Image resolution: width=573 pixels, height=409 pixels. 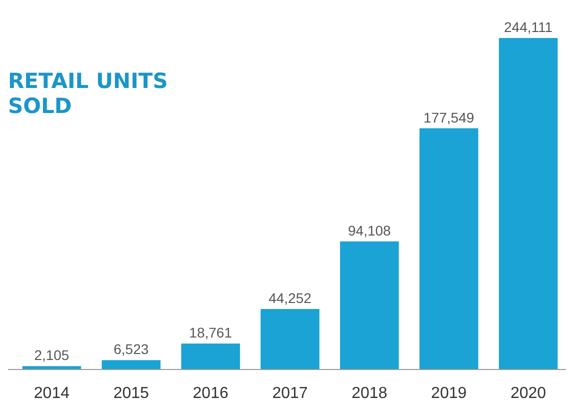 What do you see at coordinates (370, 230) in the screenshot?
I see `data-label: 94,108` at bounding box center [370, 230].